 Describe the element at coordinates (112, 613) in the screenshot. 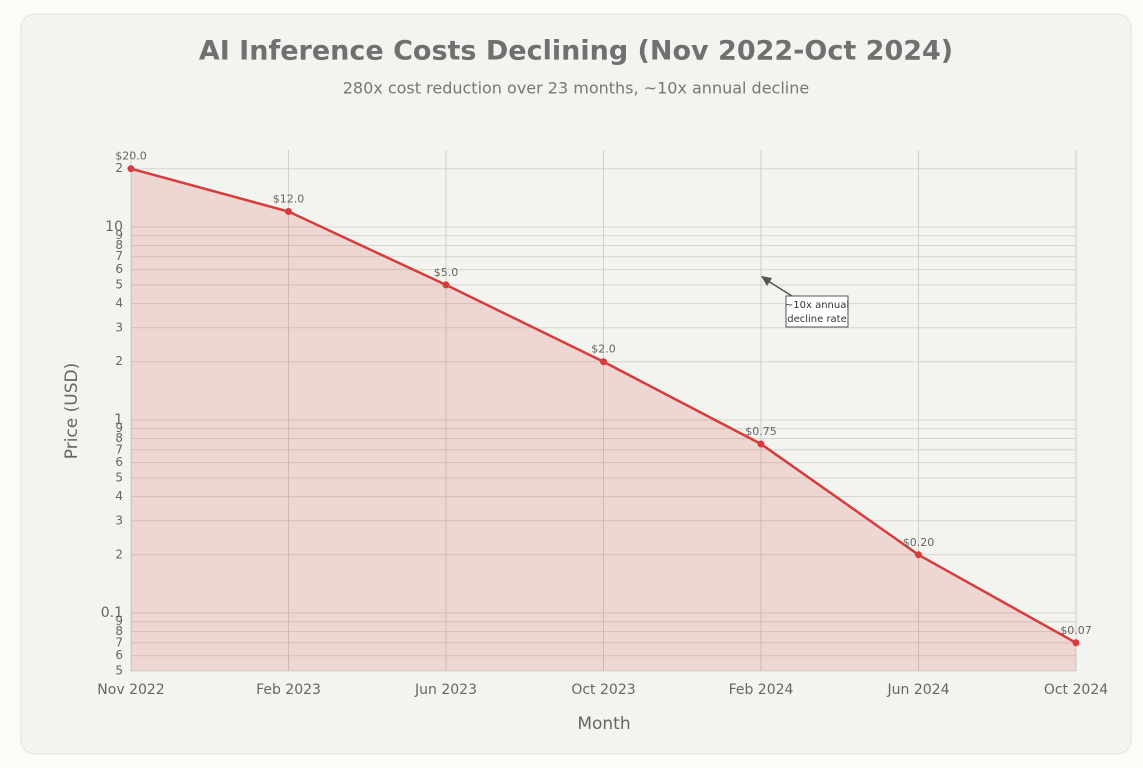

I see `y-tick-label: 0.1` at that location.